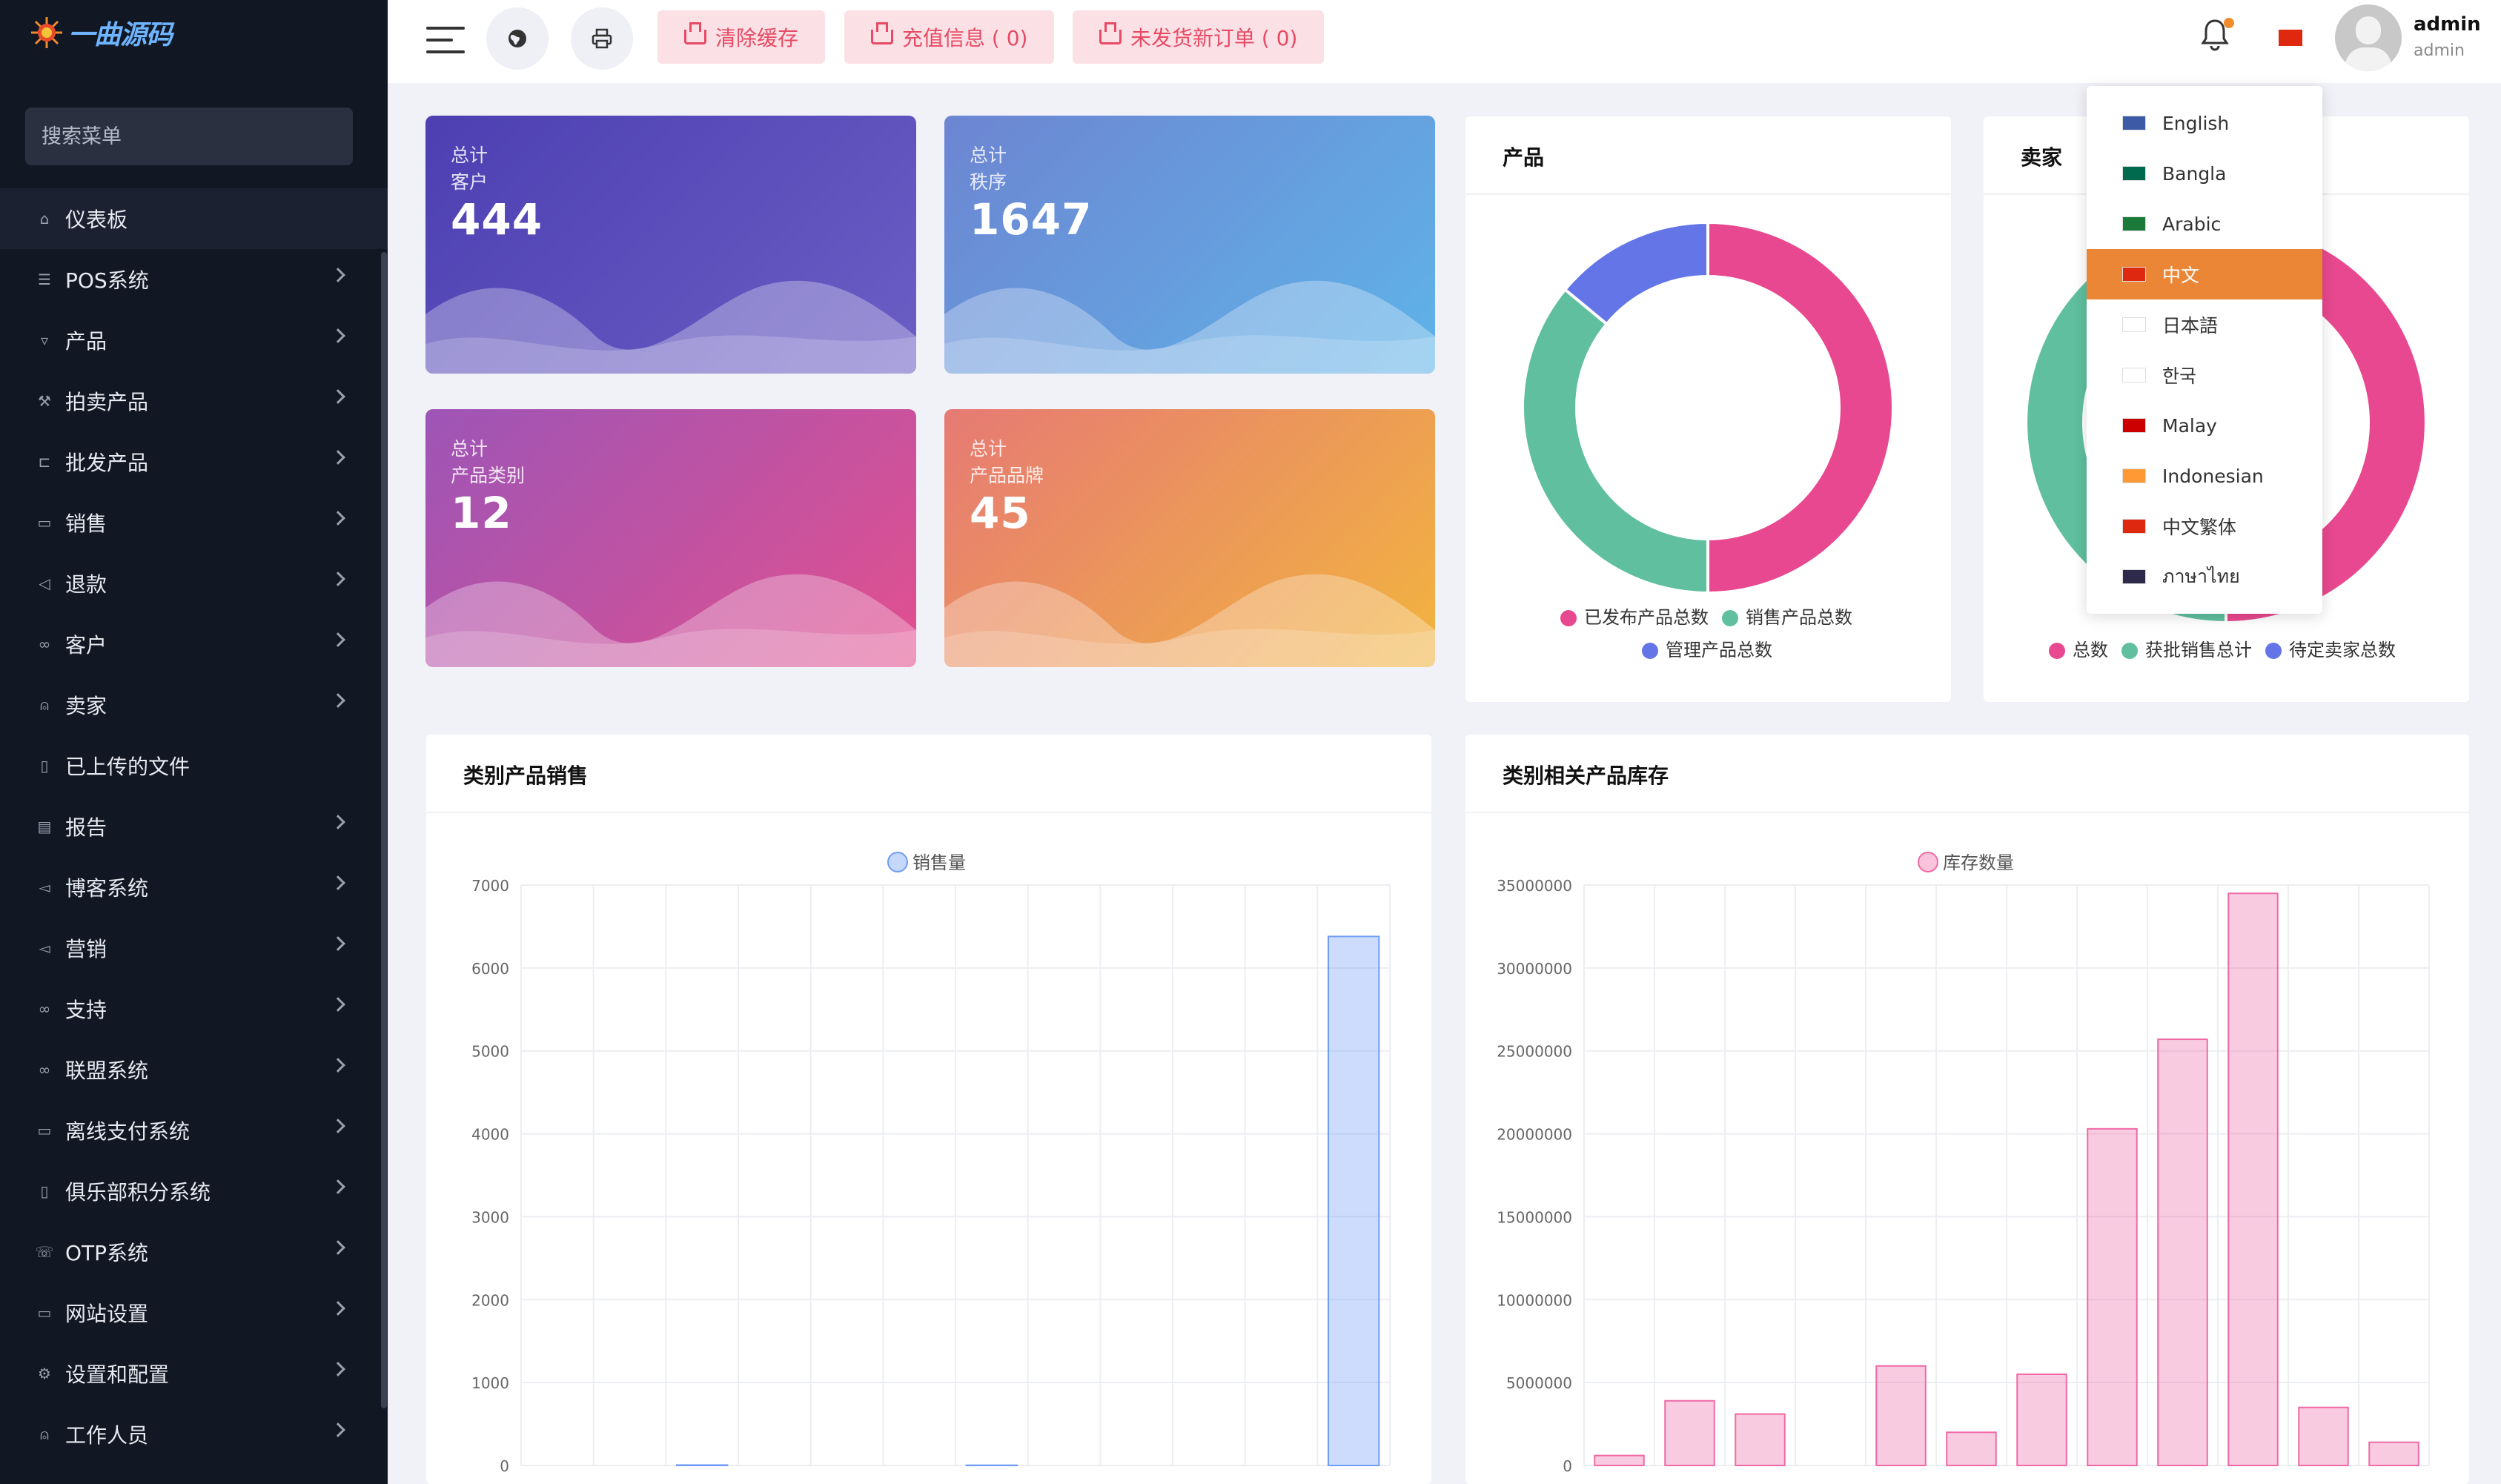 Image resolution: width=2501 pixels, height=1484 pixels. What do you see at coordinates (194, 948) in the screenshot?
I see `sidebar-item-12: ◅ 营销` at bounding box center [194, 948].